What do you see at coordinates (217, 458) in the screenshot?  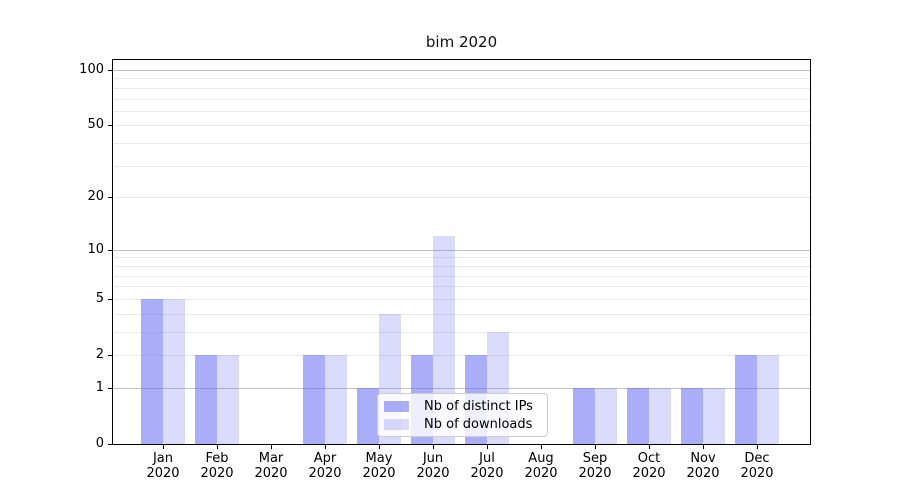 I see `x-tick-month: Feb` at bounding box center [217, 458].